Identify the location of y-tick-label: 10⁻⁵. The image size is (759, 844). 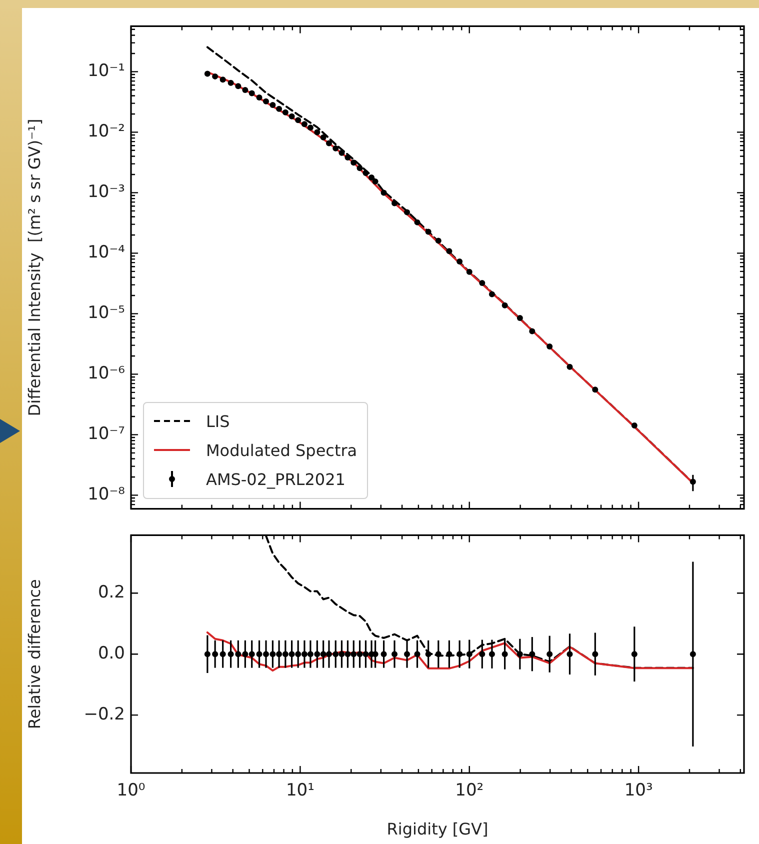
(106, 313).